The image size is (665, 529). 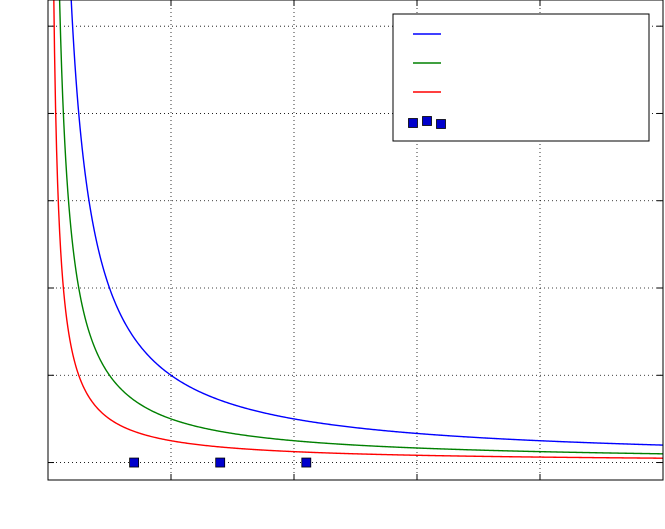 I want to click on legend-box, so click(x=521, y=77).